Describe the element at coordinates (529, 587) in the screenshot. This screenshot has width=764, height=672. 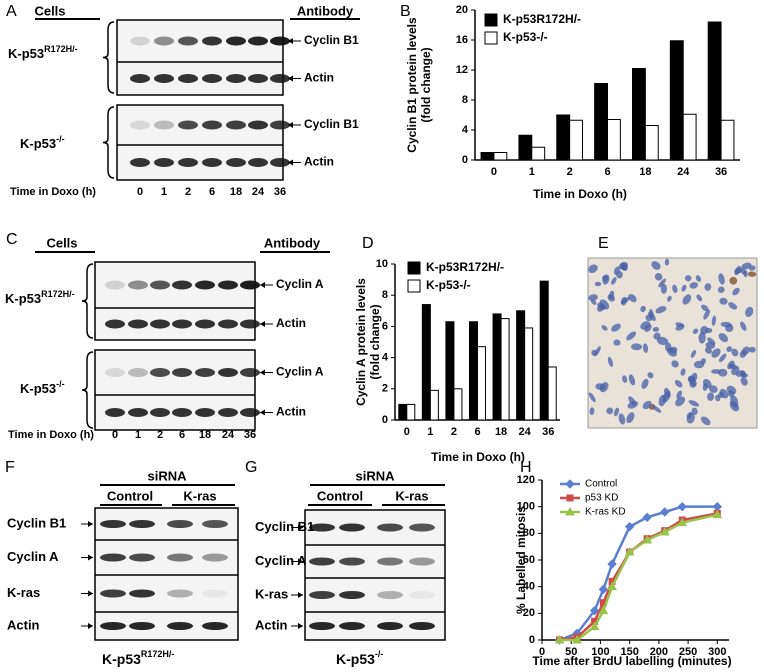
I see `y-tick-label: 40` at that location.